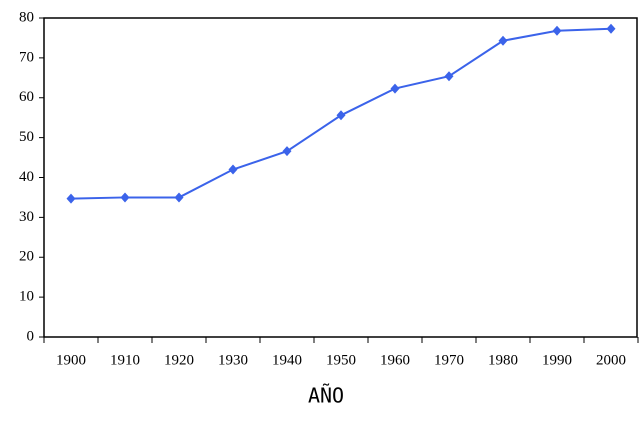 The height and width of the screenshot is (434, 639). I want to click on x-tick-label: 1910, so click(125, 360).